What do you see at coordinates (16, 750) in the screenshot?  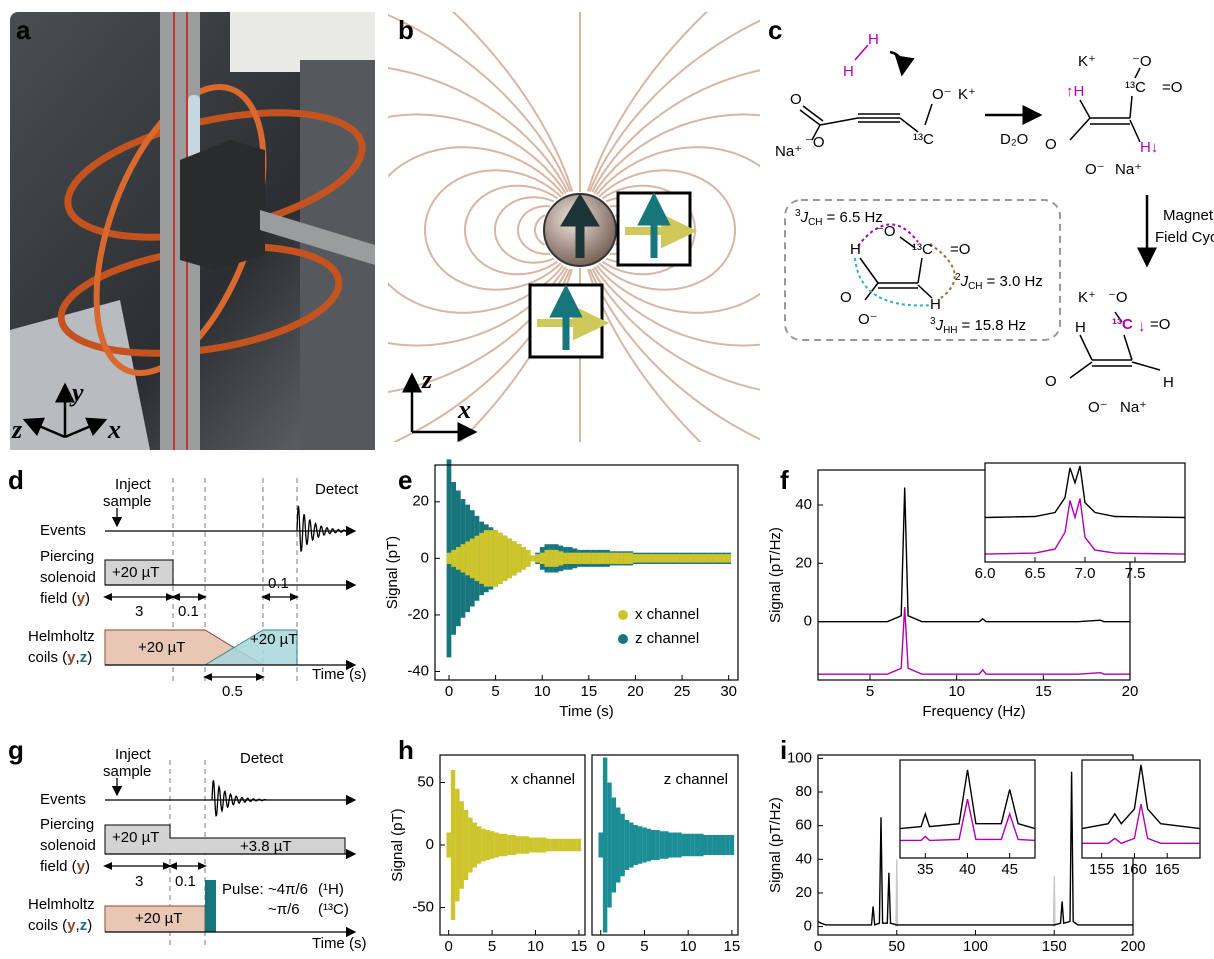 I see `label: g` at bounding box center [16, 750].